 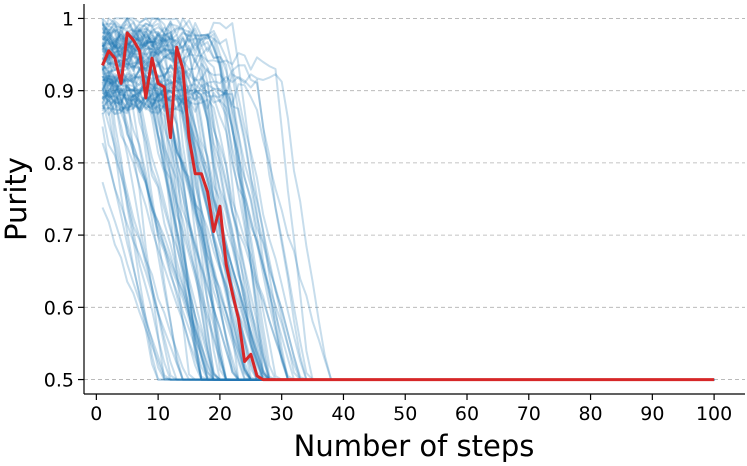 I want to click on y-axis-title: Purity, so click(x=16, y=199).